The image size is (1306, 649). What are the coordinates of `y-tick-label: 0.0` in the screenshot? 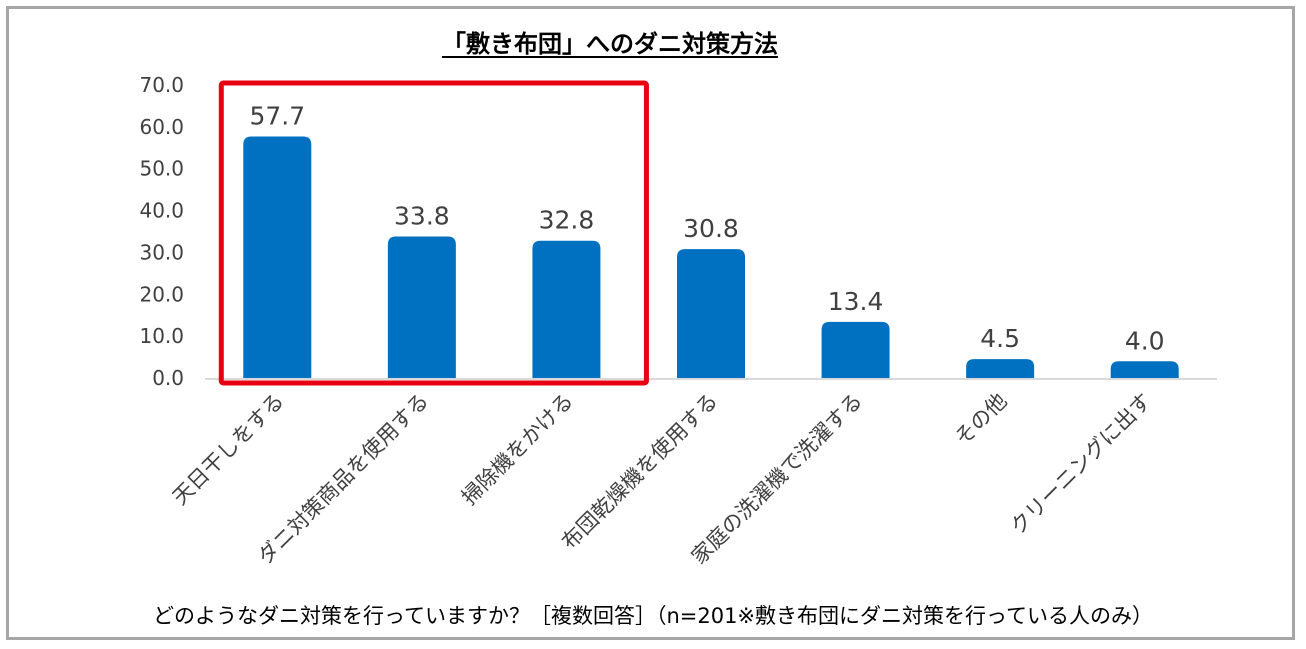 It's located at (168, 378).